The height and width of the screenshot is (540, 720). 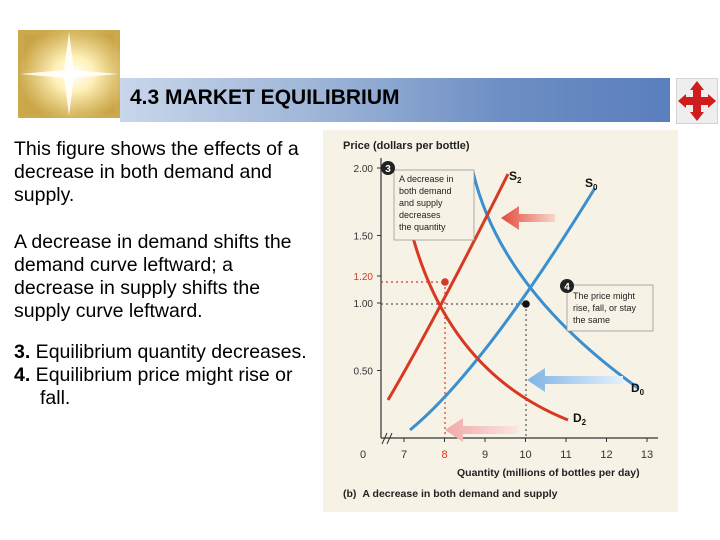 I want to click on x-tick-label: 7, so click(x=404, y=455).